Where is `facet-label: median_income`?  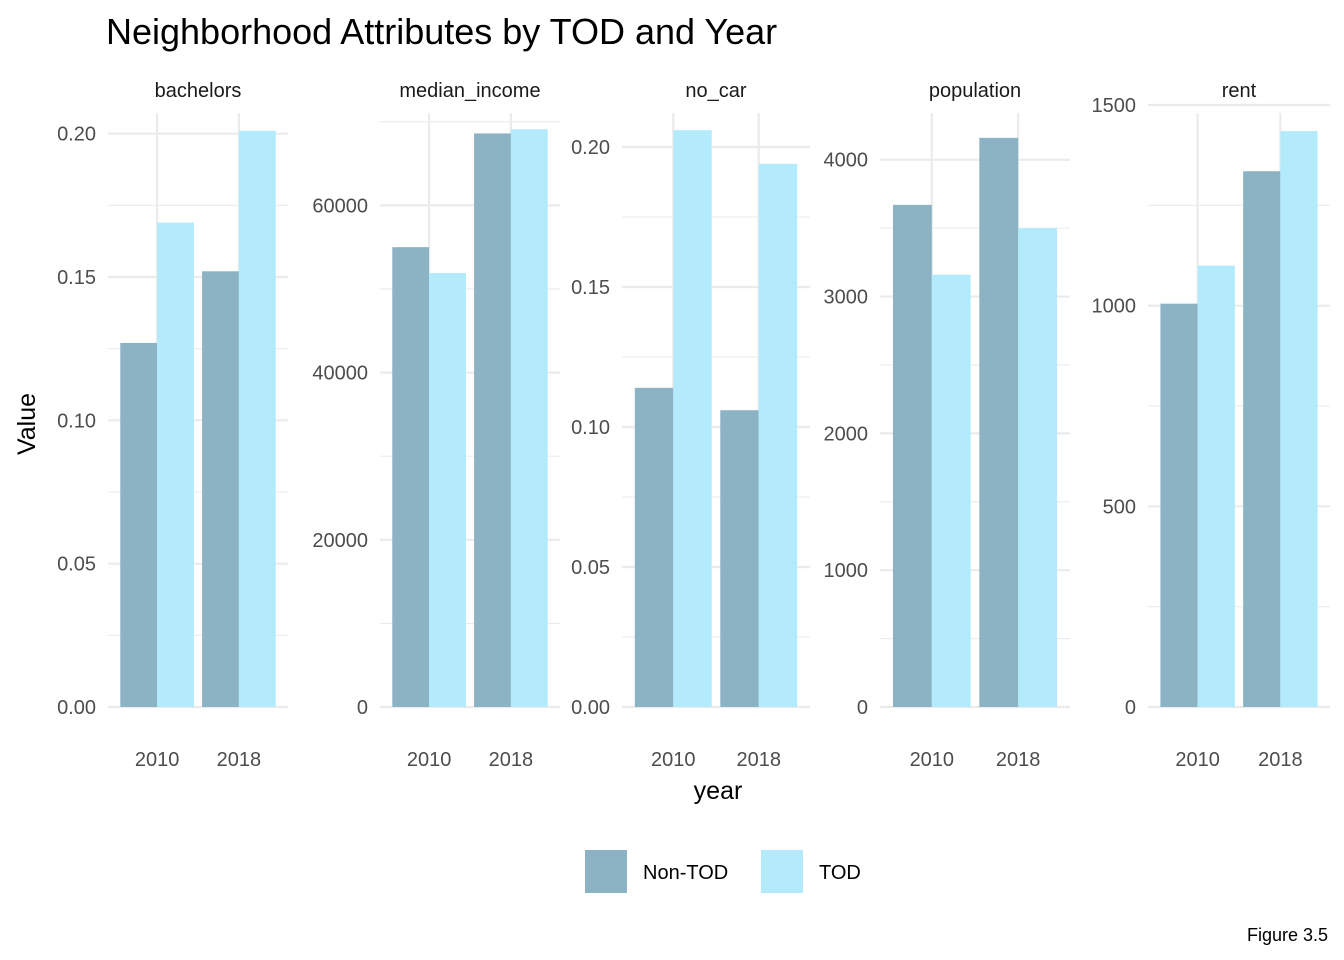
facet-label: median_income is located at coordinates (469, 91).